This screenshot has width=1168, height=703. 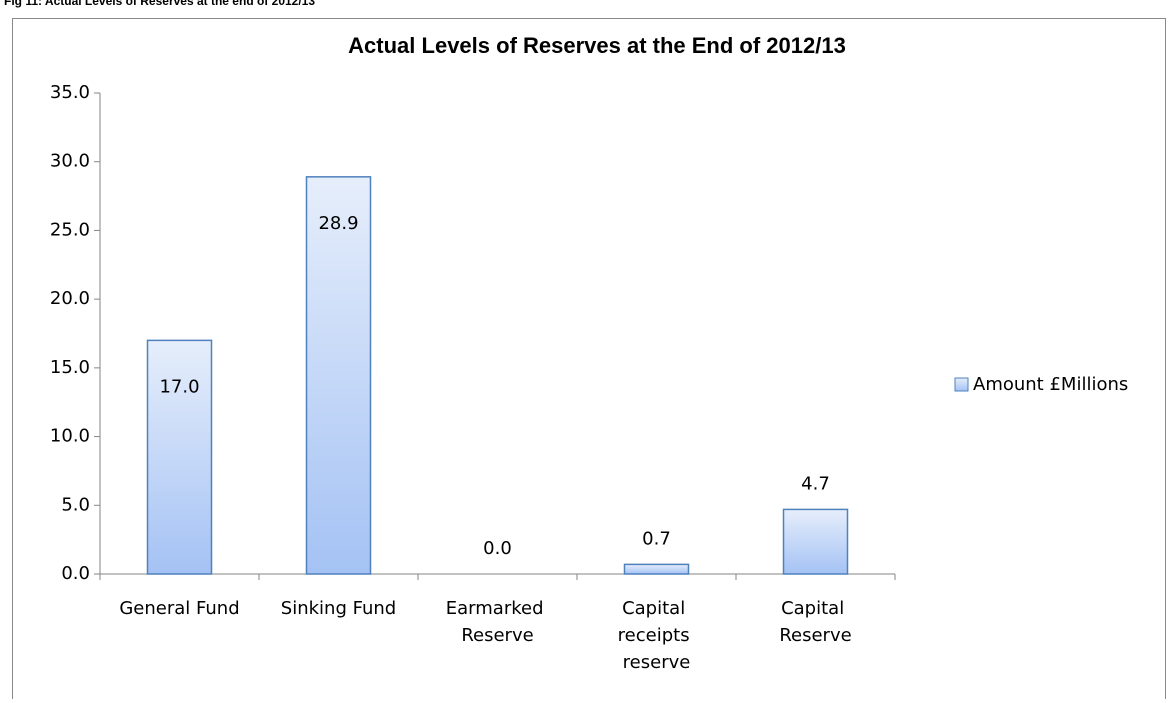 What do you see at coordinates (656, 538) in the screenshot?
I see `value-label: 0.7` at bounding box center [656, 538].